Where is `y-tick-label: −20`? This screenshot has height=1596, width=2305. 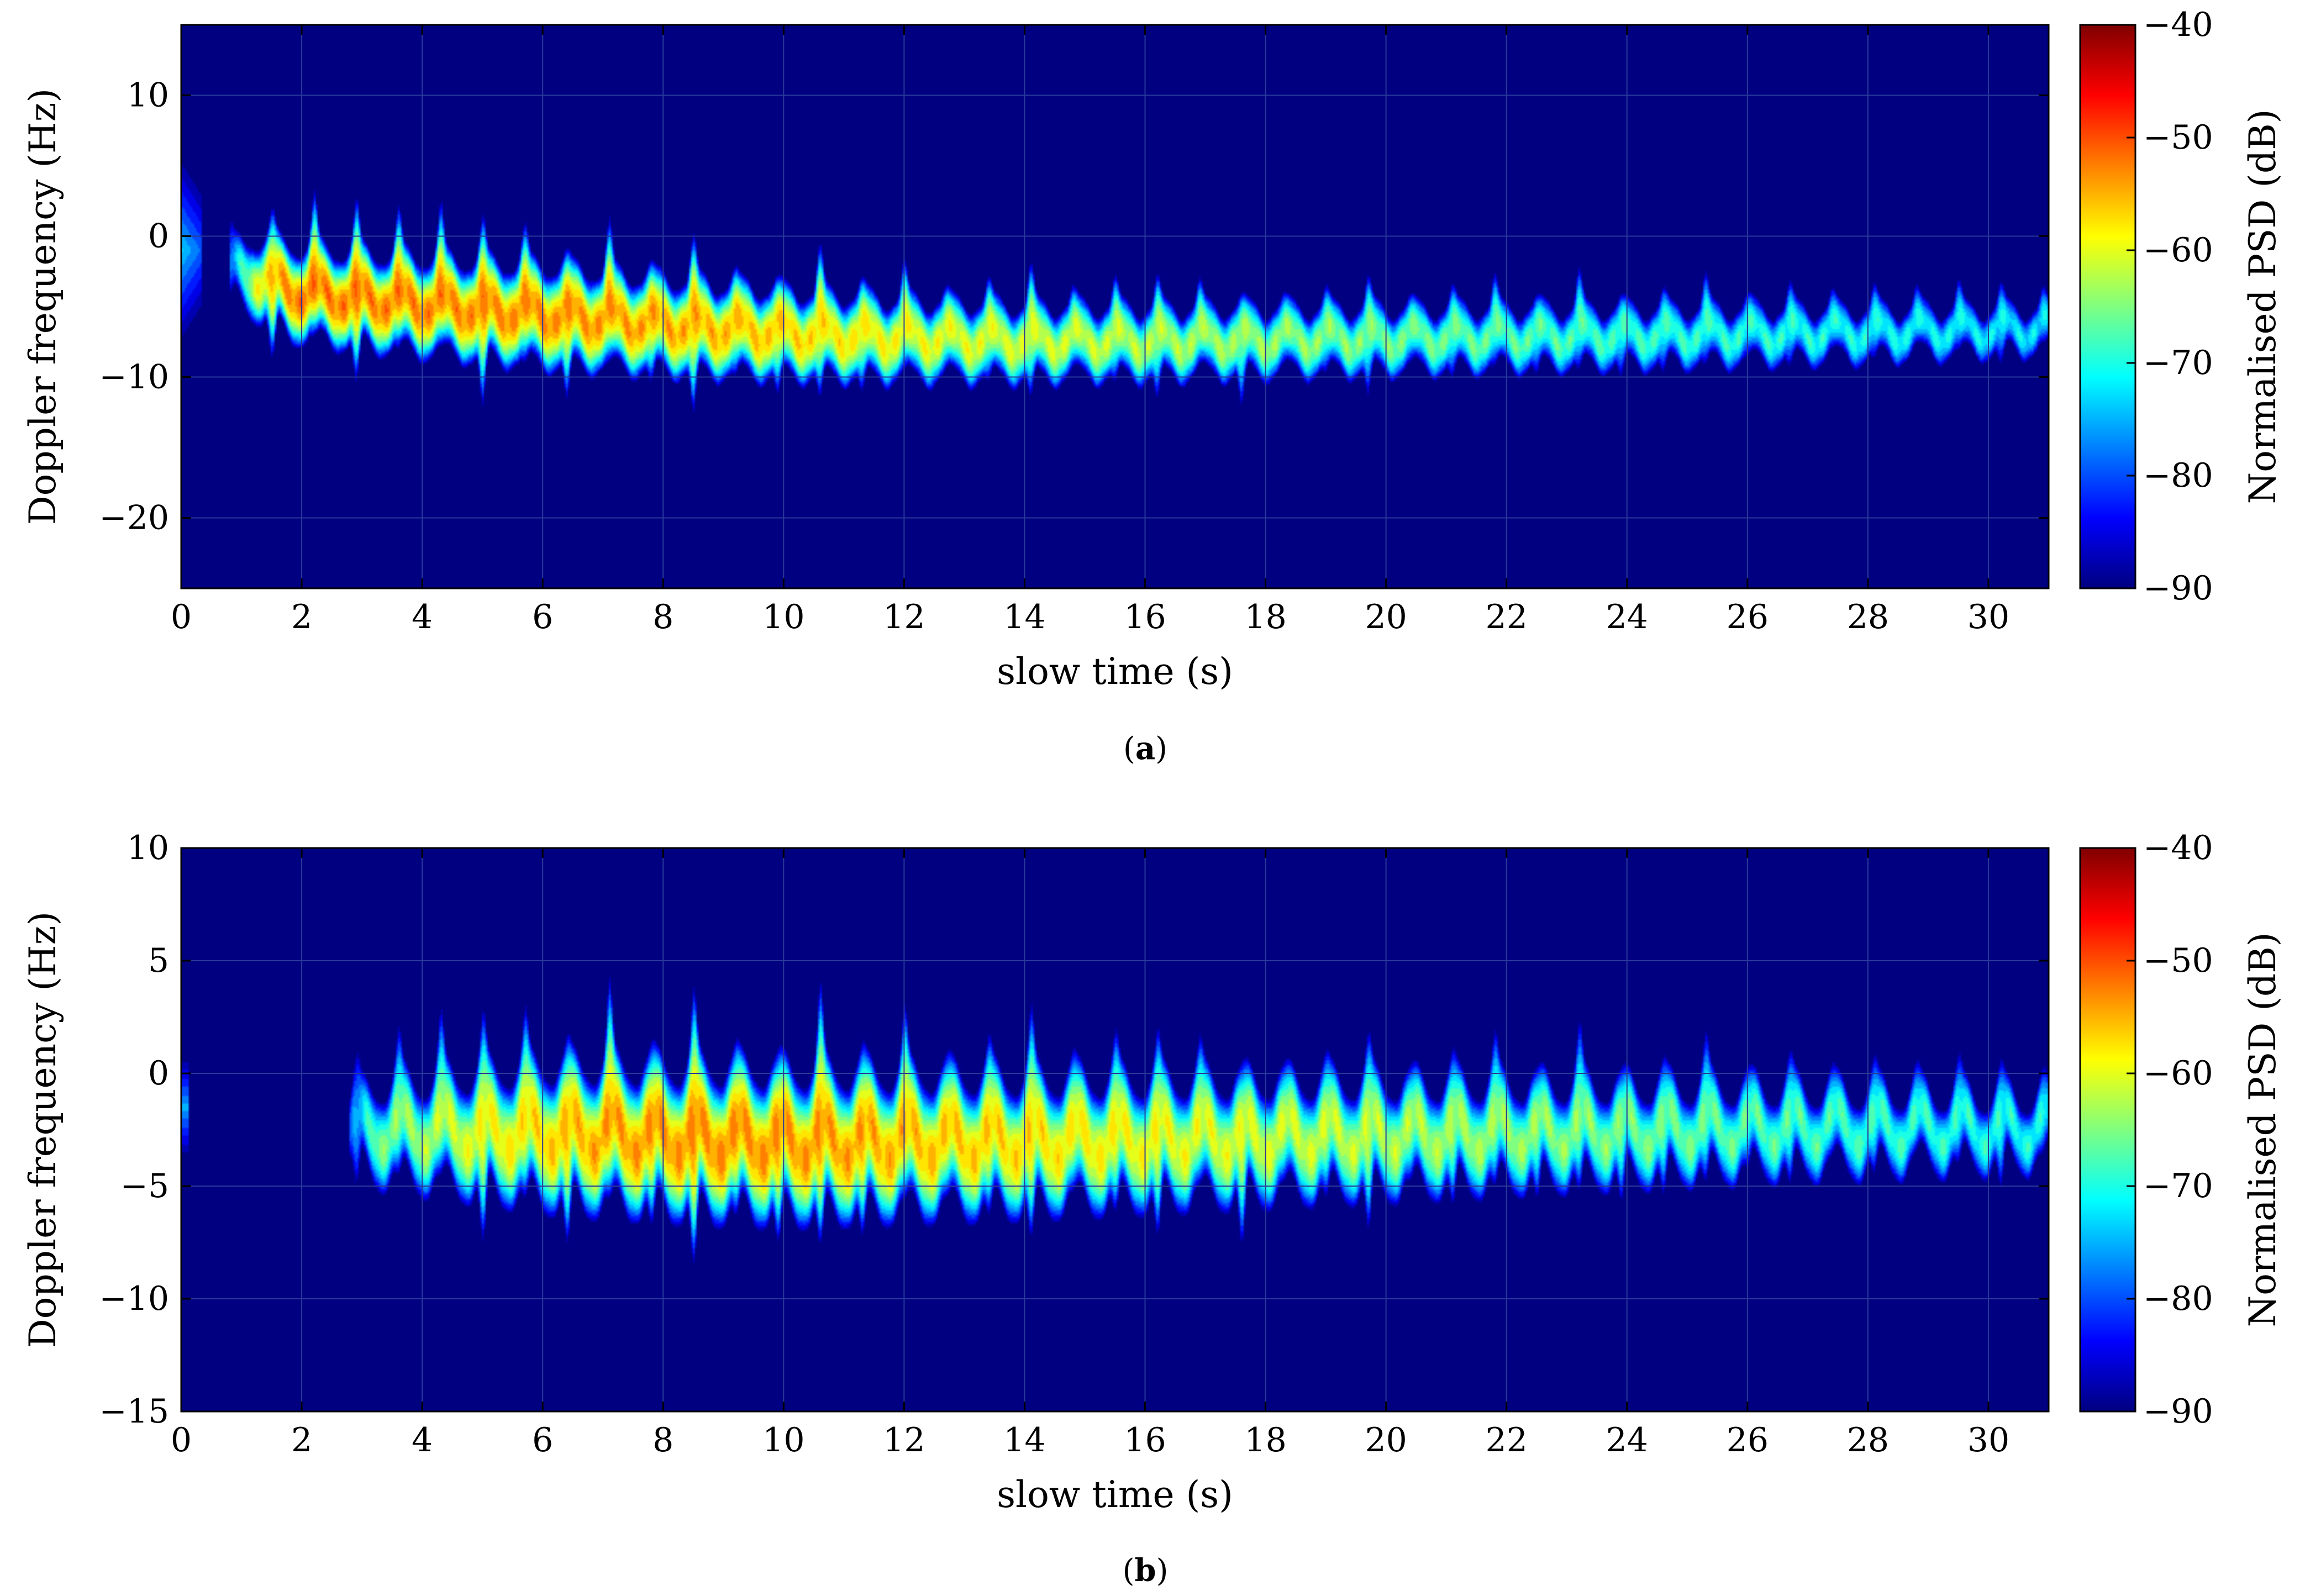 y-tick-label: −20 is located at coordinates (134, 518).